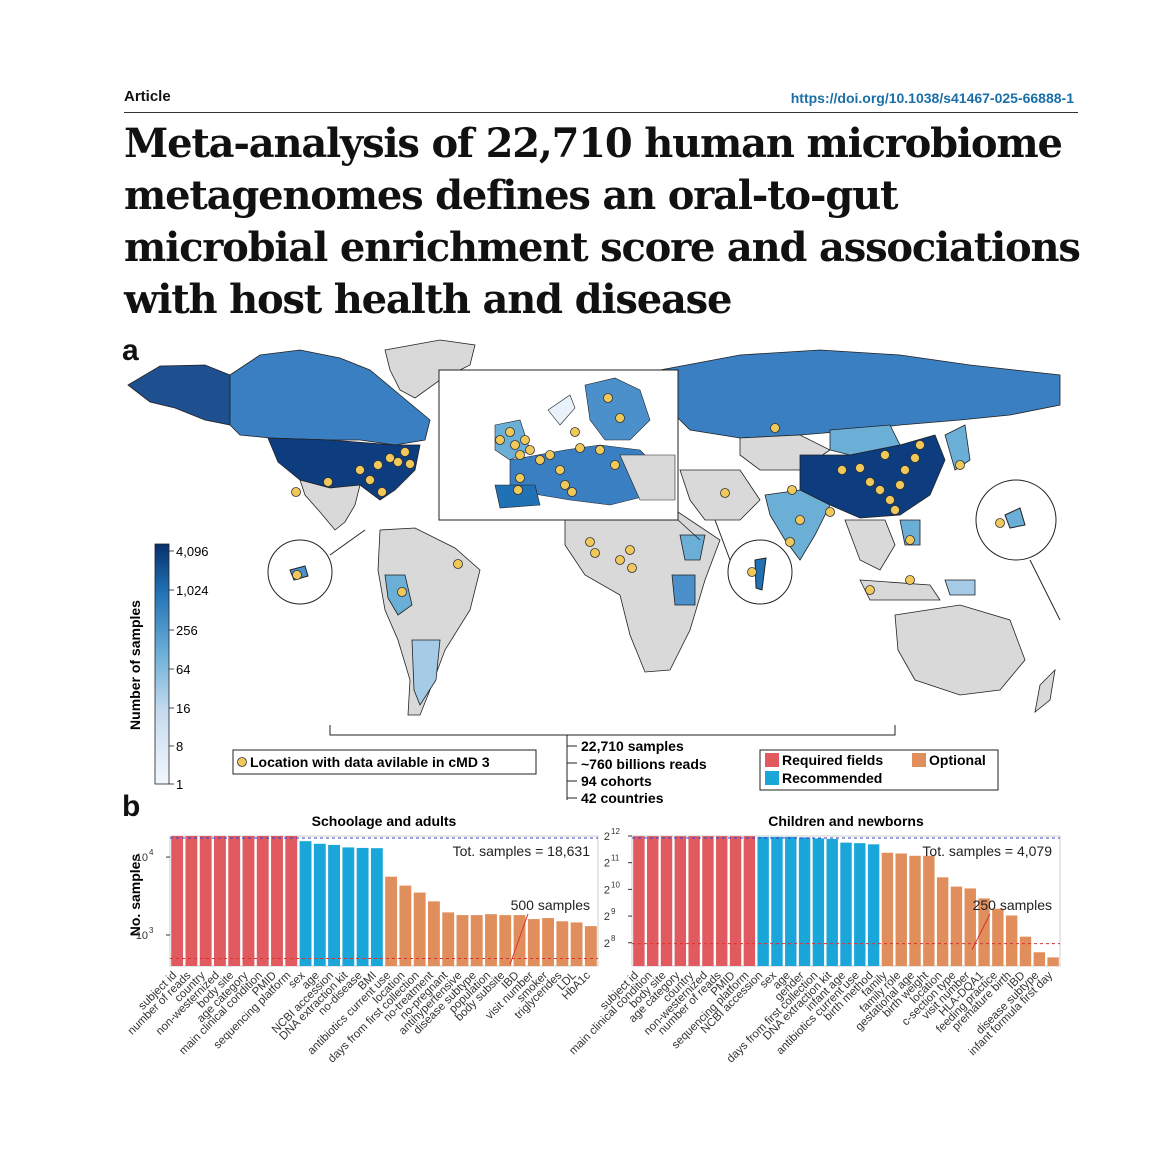  Describe the element at coordinates (192, 551) in the screenshot. I see `colorbar-tick: 4,096` at that location.